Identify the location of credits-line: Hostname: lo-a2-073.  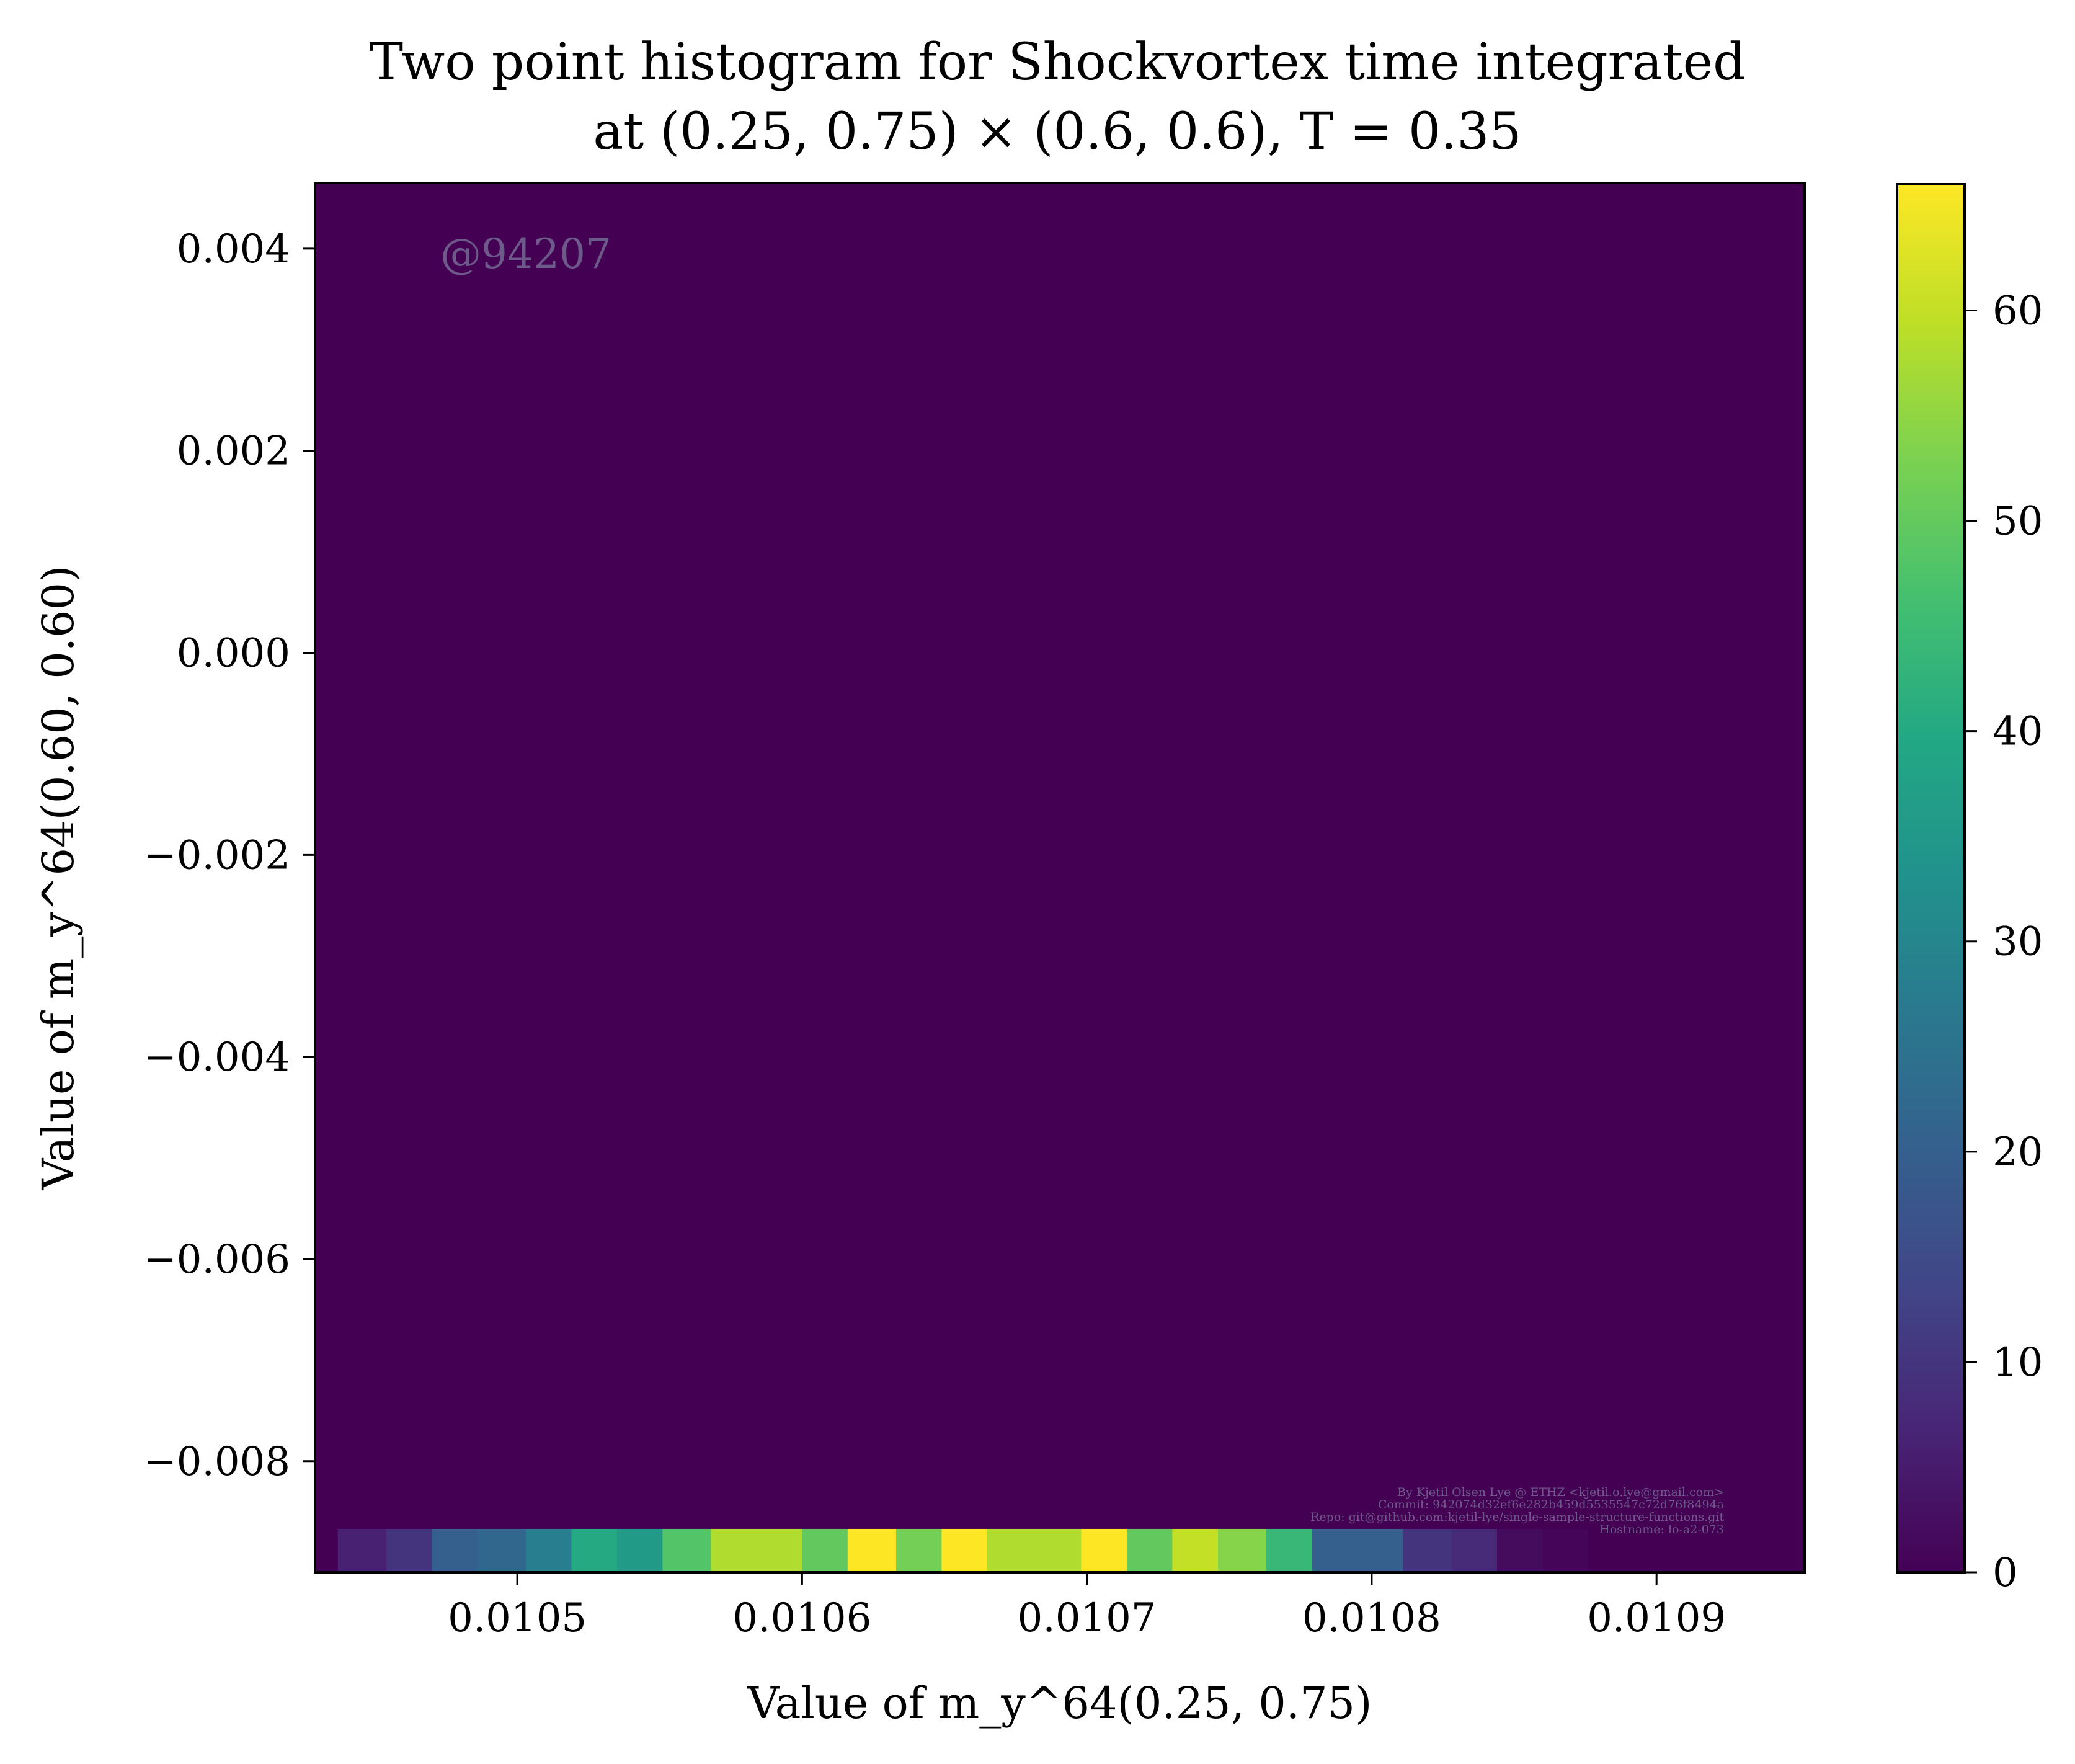
(1662, 1529).